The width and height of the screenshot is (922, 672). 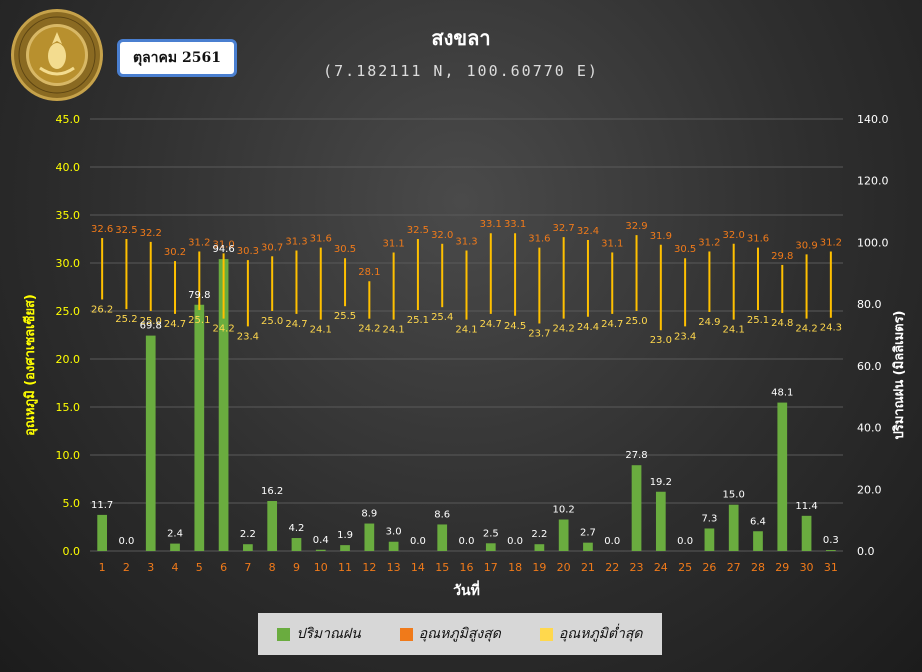 I want to click on max-temp-label: 31.9, so click(x=661, y=236).